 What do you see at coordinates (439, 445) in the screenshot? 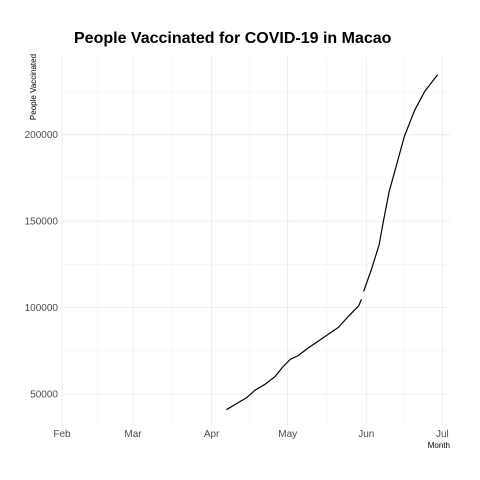
I see `x-axis-title: Month` at bounding box center [439, 445].